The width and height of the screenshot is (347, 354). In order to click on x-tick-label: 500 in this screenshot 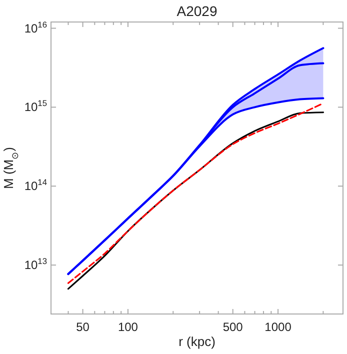, I will do `click(233, 327)`.